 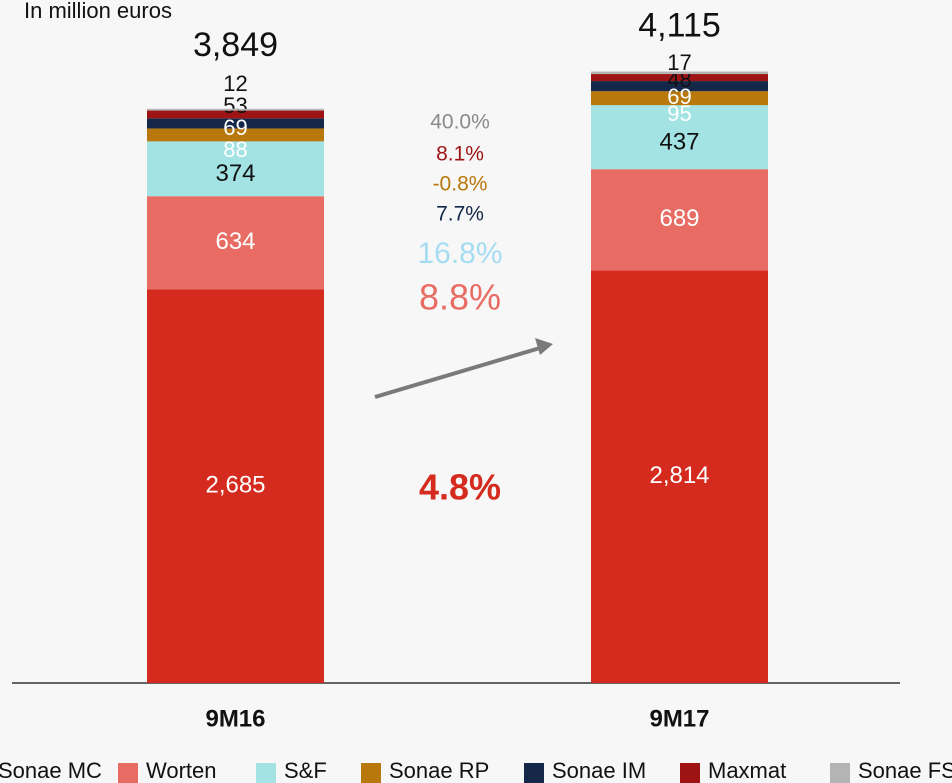 What do you see at coordinates (460, 154) in the screenshot?
I see `growth-label: 8.1%` at bounding box center [460, 154].